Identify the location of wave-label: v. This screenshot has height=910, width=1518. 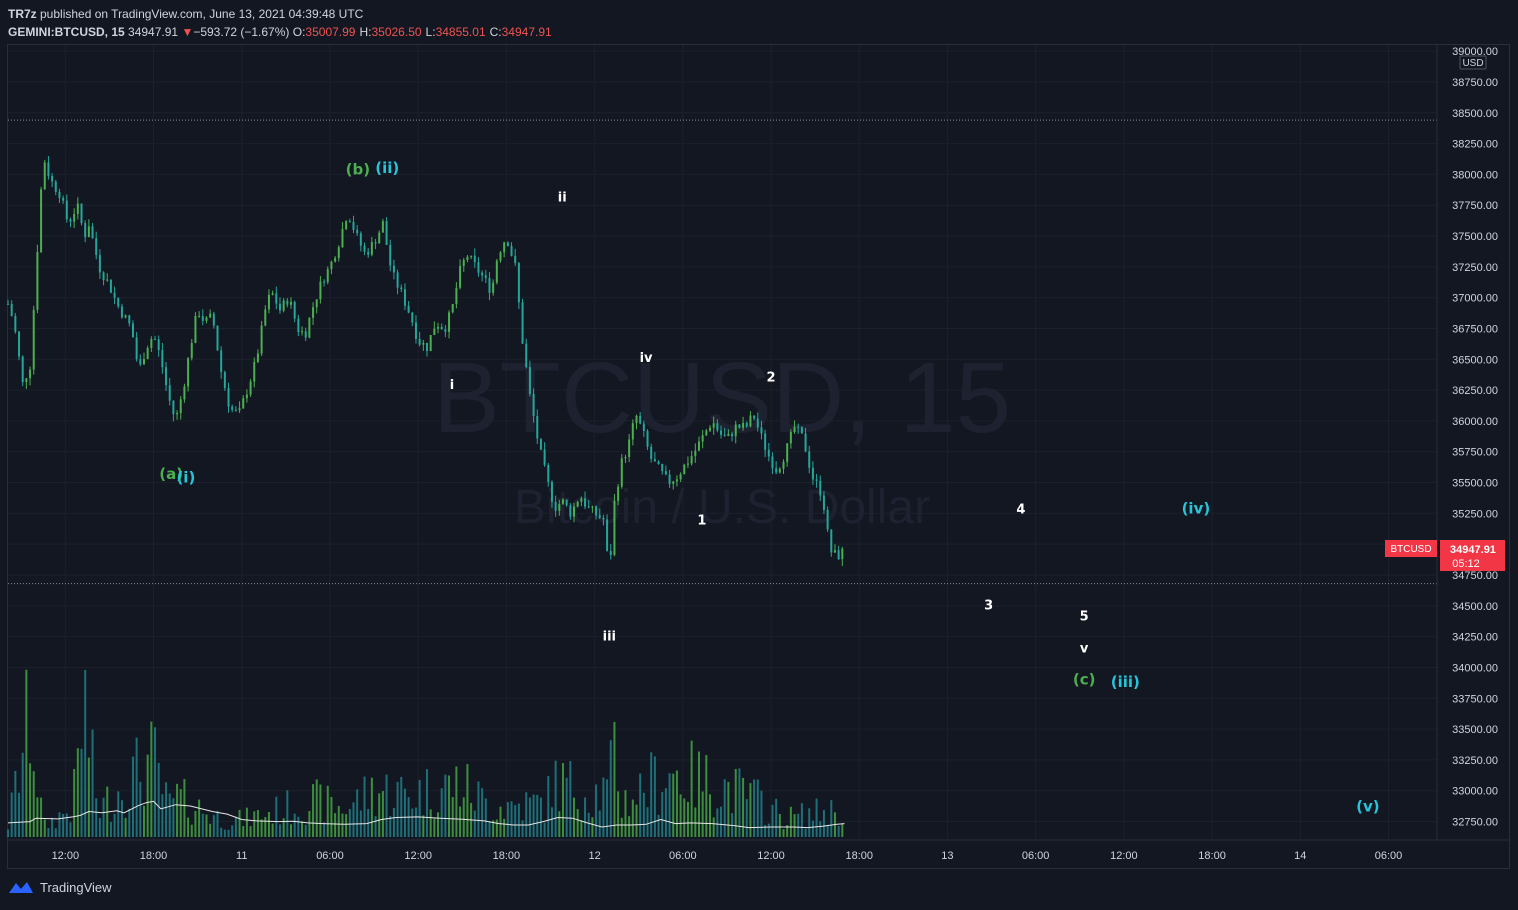
(1084, 649).